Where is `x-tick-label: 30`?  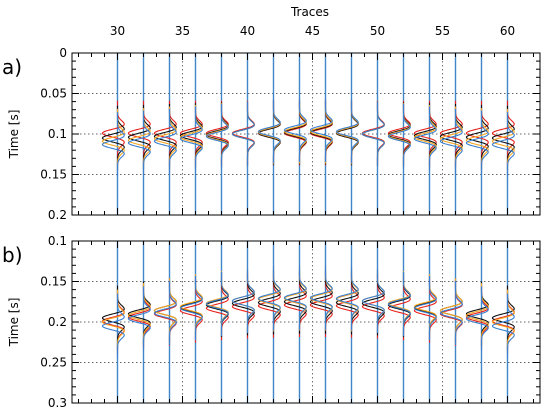 x-tick-label: 30 is located at coordinates (117, 31).